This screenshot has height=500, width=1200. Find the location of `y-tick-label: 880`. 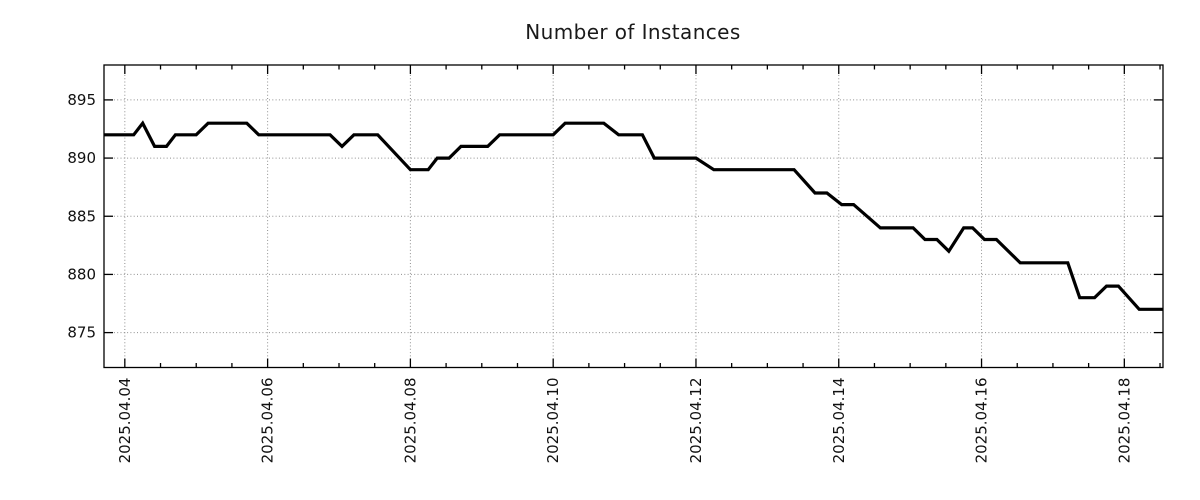

y-tick-label: 880 is located at coordinates (81, 274).